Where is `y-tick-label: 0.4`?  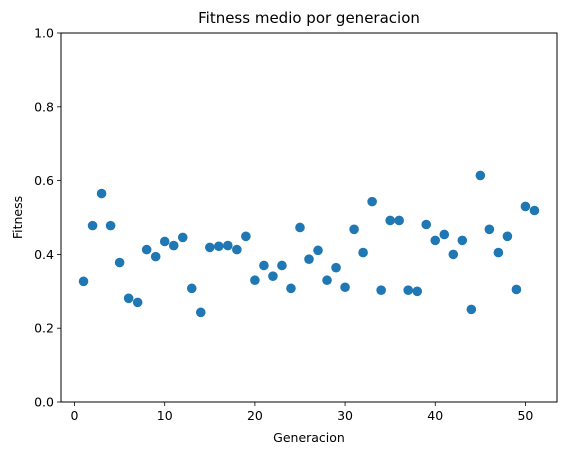 y-tick-label: 0.4 is located at coordinates (44, 254).